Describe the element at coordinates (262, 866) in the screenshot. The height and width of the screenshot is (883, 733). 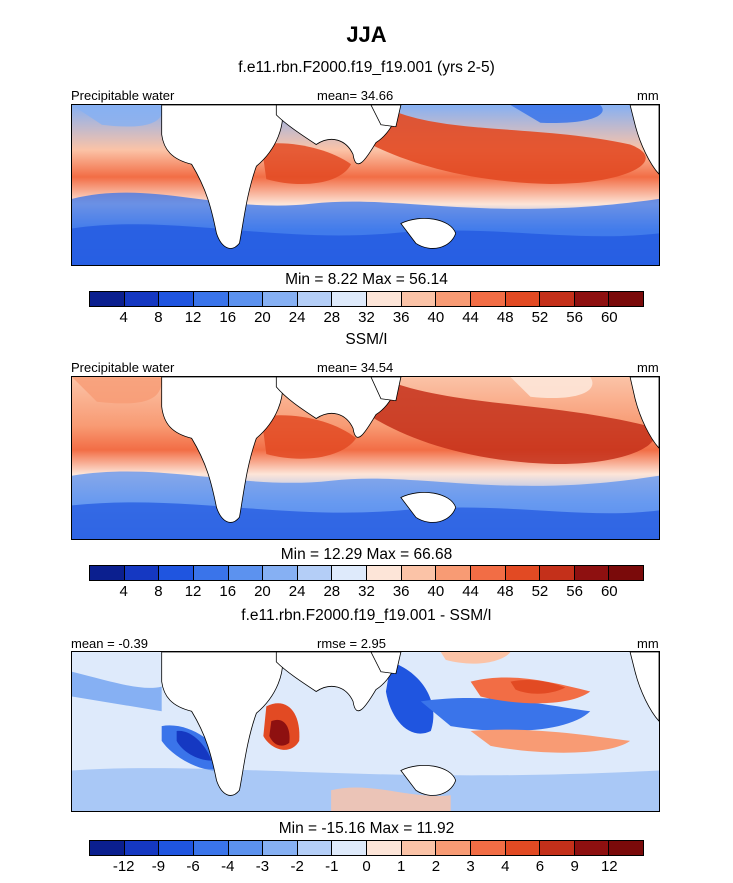
I see `colorbar-tick-label: -3` at that location.